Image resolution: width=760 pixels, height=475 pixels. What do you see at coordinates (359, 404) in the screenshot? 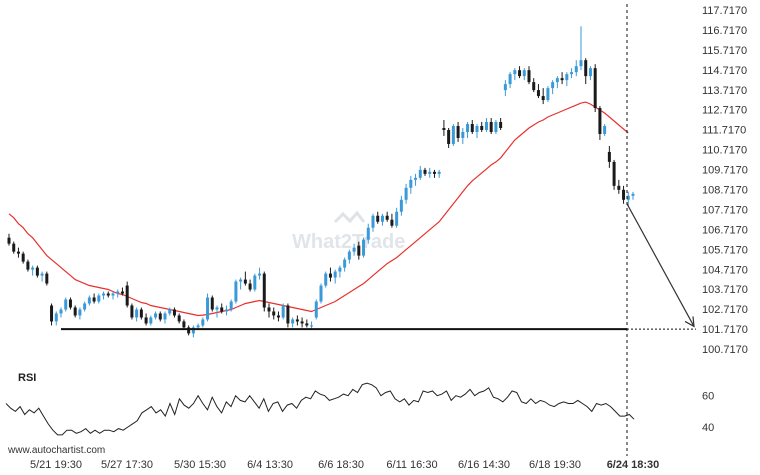
I see `rsi-panel: RSI 60 40` at bounding box center [359, 404].